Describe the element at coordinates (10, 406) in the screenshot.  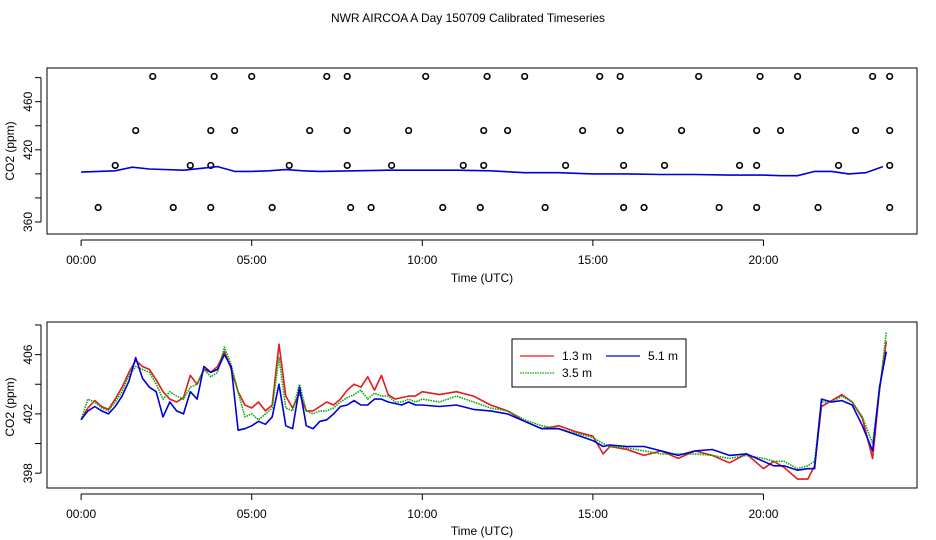
I see `bottom-y-axis-label: CO2 (ppm)` at that location.